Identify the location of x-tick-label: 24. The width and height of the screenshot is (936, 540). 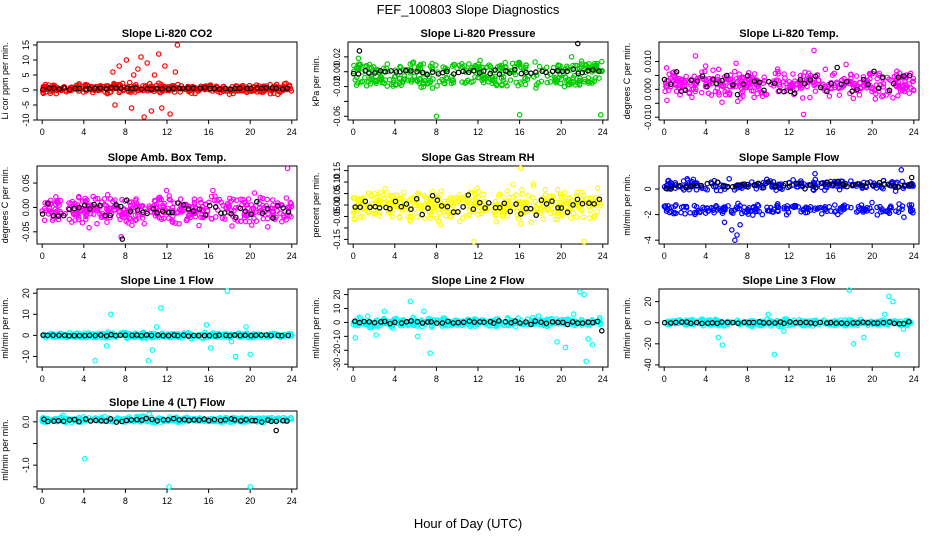
(603, 132).